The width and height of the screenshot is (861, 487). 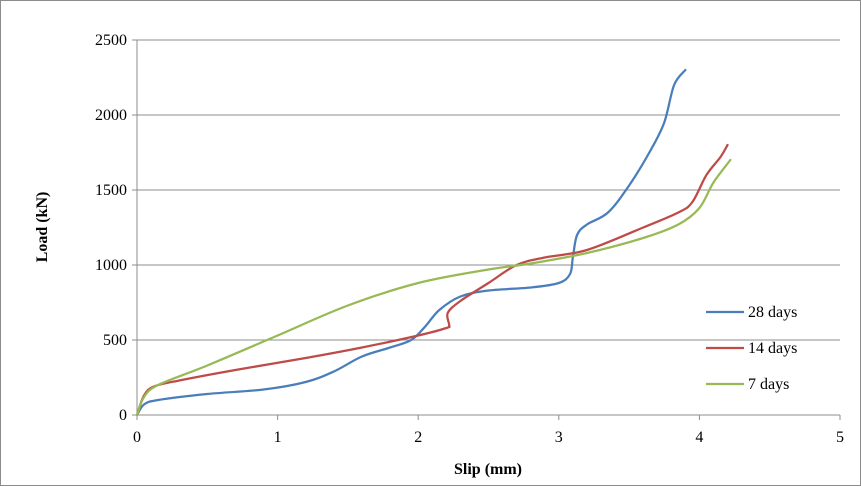 I want to click on y-tick-label: 1000, so click(x=111, y=265).